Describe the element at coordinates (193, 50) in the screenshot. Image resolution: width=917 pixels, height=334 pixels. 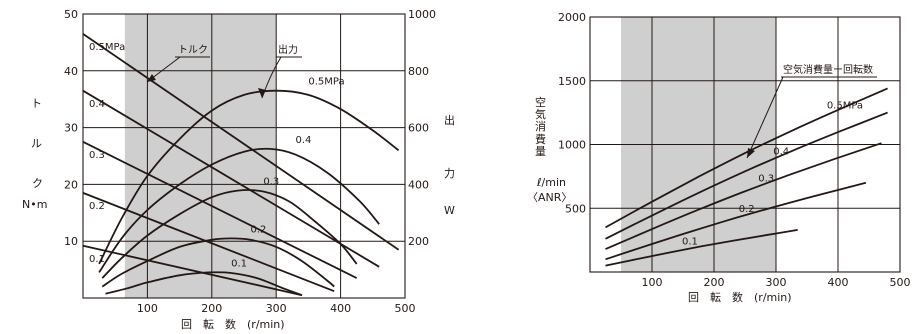
I see `torque-annotation-label: トルク` at that location.